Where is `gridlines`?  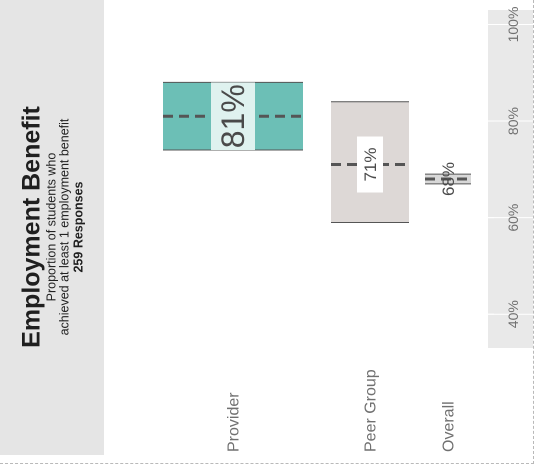 gridlines is located at coordinates (510, 169).